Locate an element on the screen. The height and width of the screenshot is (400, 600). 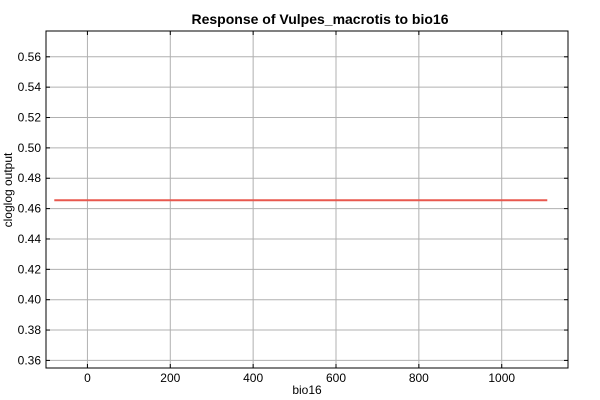
x-tick-label: 200 is located at coordinates (170, 378).